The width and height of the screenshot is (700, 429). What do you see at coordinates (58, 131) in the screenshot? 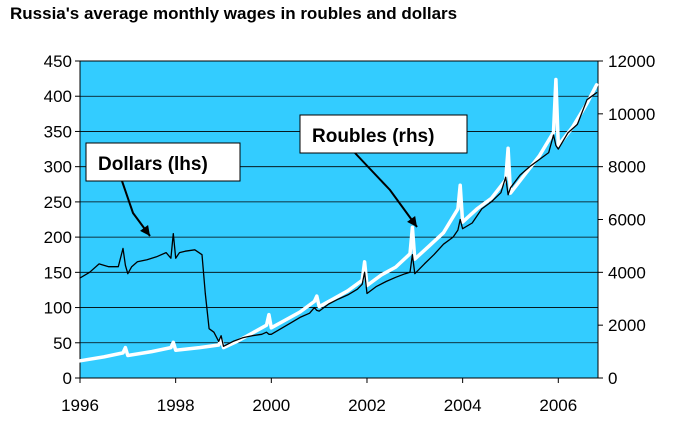
I see `left-tick-label: 350` at bounding box center [58, 131].